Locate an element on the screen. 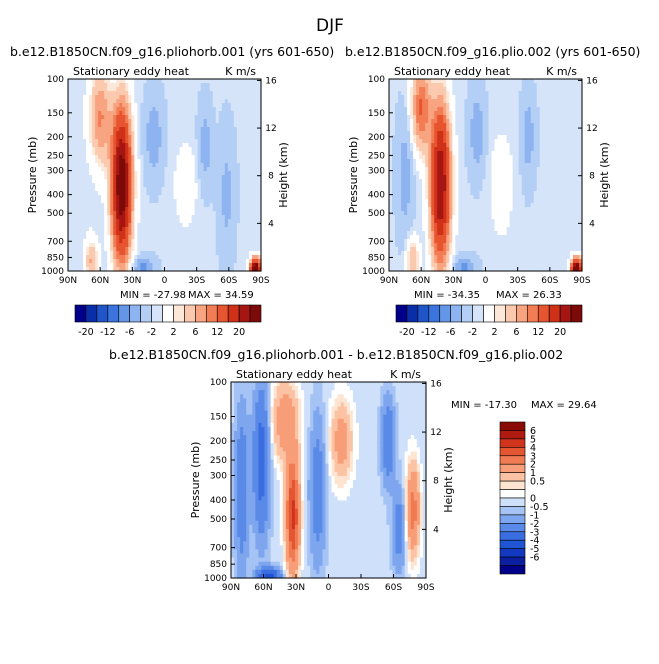 The width and height of the screenshot is (659, 664). y-tick-label: 150 is located at coordinates (55, 114).